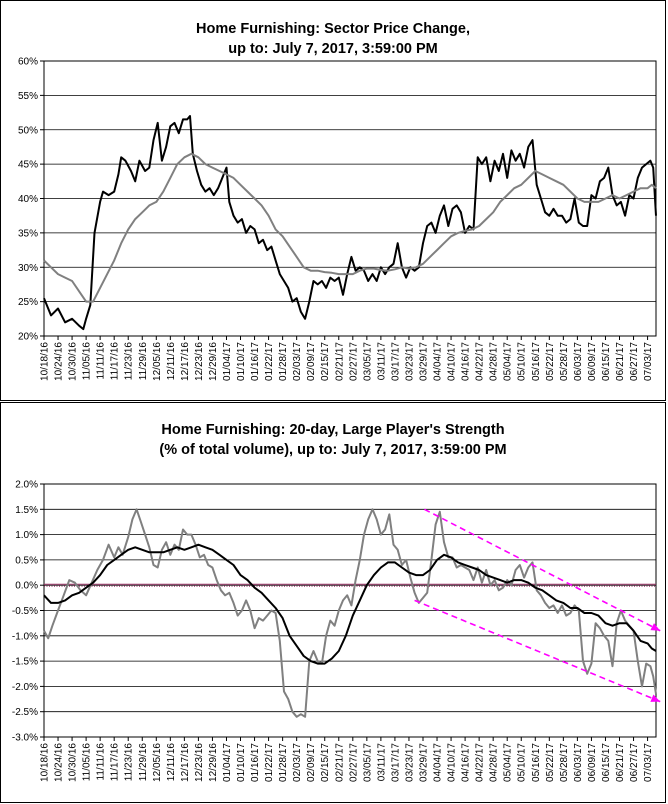  I want to click on y-tick-label: 2.0%, so click(26, 485).